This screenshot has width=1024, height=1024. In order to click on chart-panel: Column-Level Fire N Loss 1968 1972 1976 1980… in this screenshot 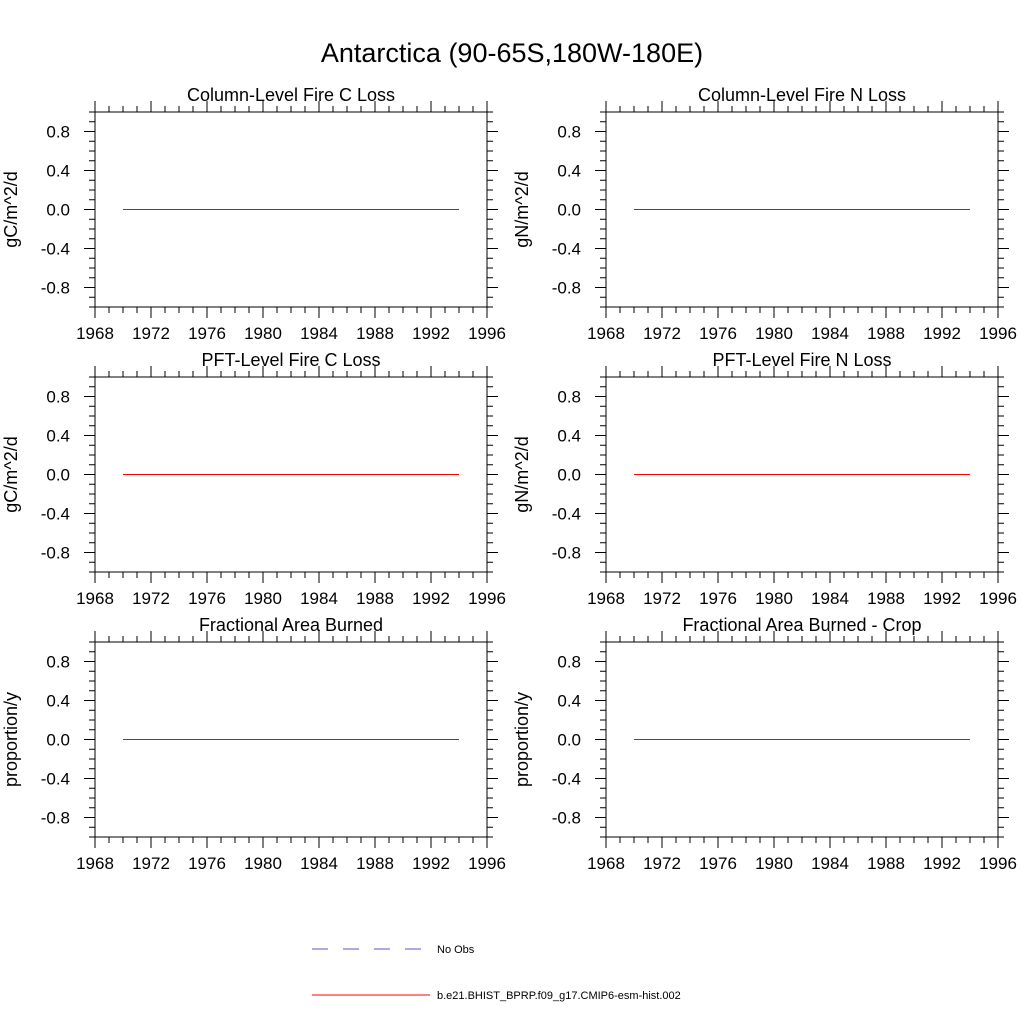, I will do `click(764, 214)`.